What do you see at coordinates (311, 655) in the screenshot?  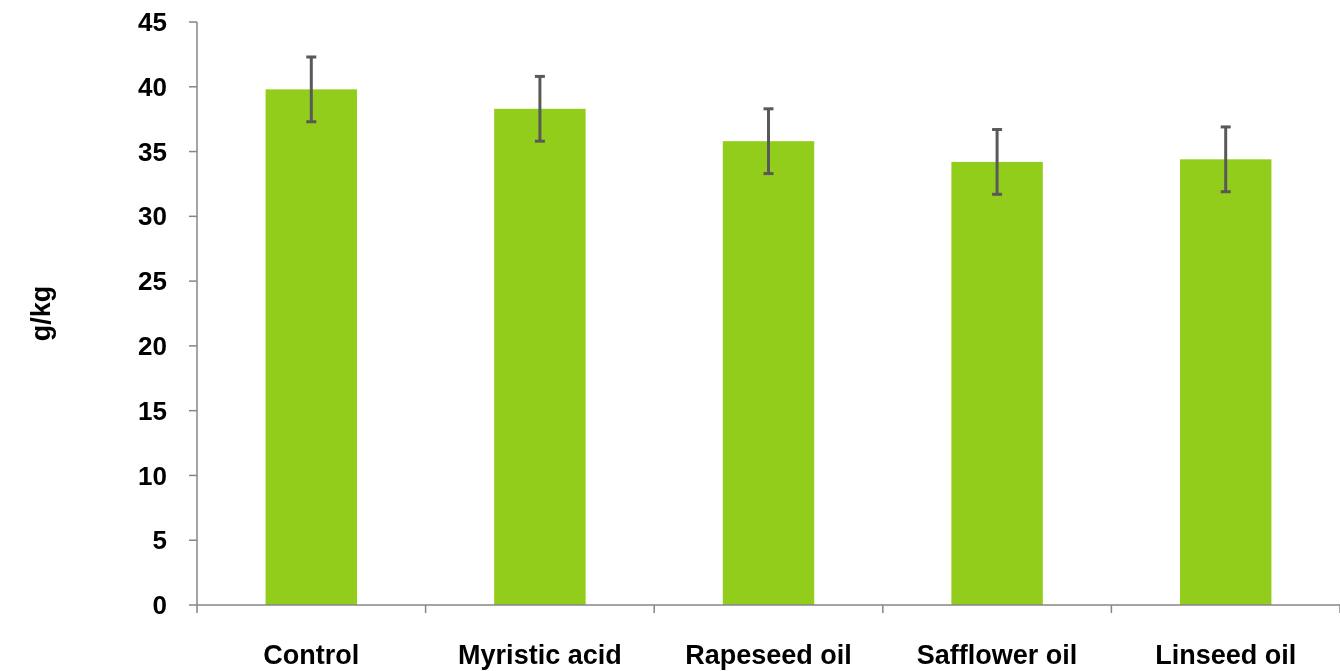 I see `x-tick-label: Control` at bounding box center [311, 655].